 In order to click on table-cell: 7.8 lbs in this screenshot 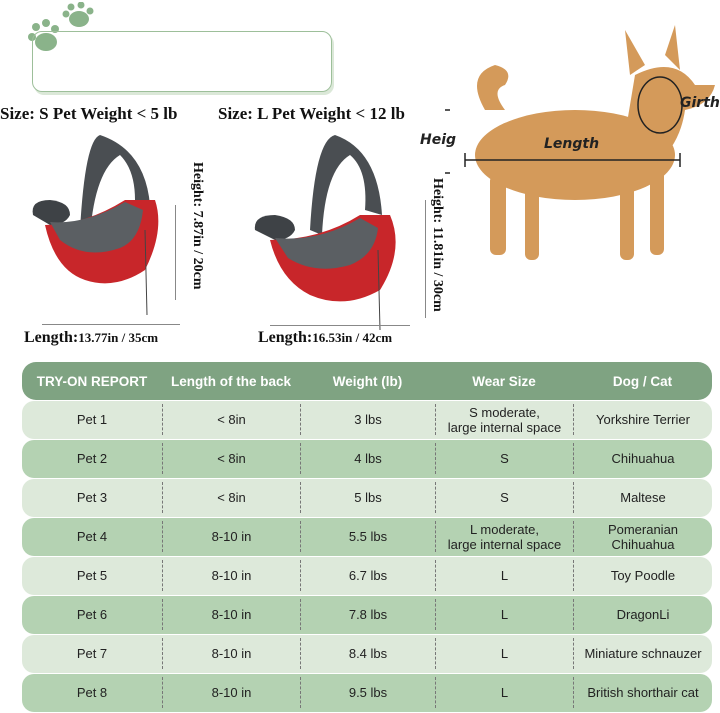, I will do `click(367, 615)`.